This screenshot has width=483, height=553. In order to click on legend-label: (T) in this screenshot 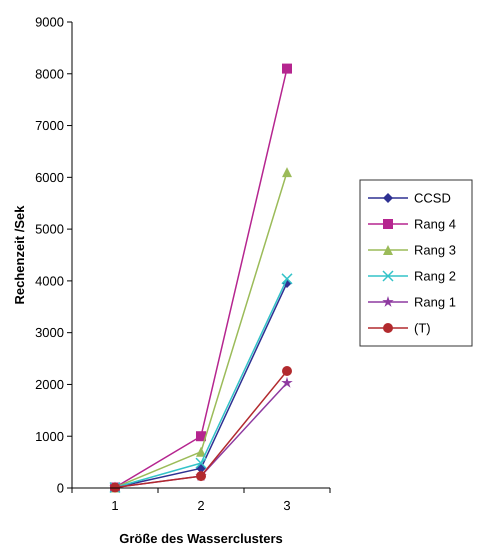, I will do `click(422, 328)`.